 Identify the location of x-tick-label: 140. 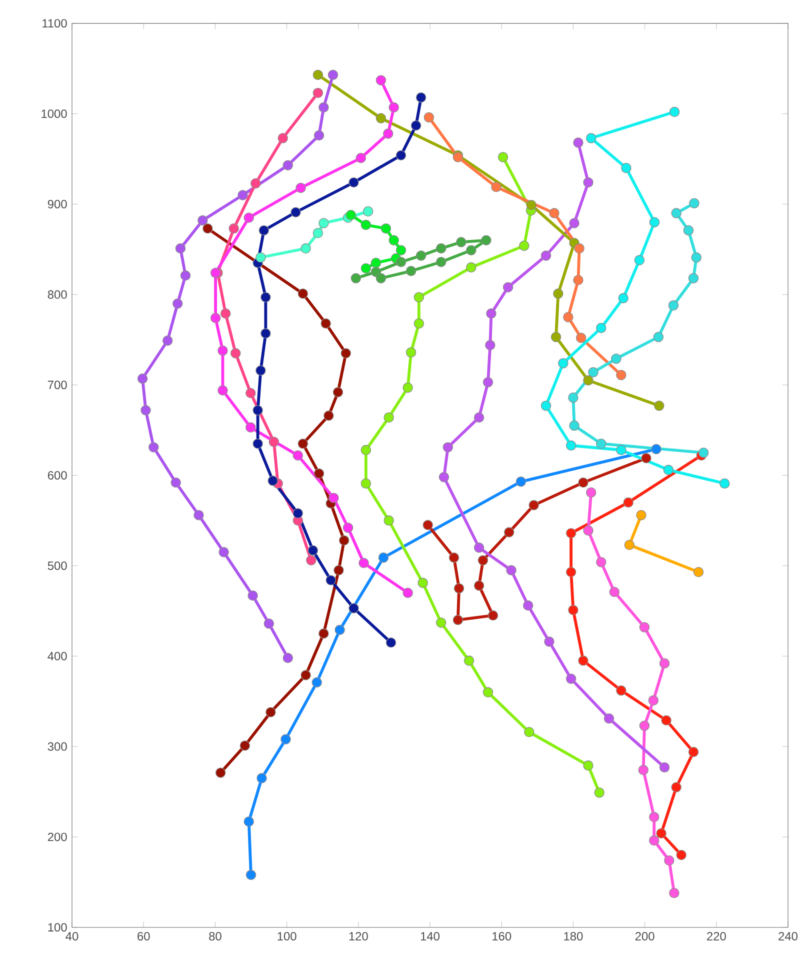
(430, 936).